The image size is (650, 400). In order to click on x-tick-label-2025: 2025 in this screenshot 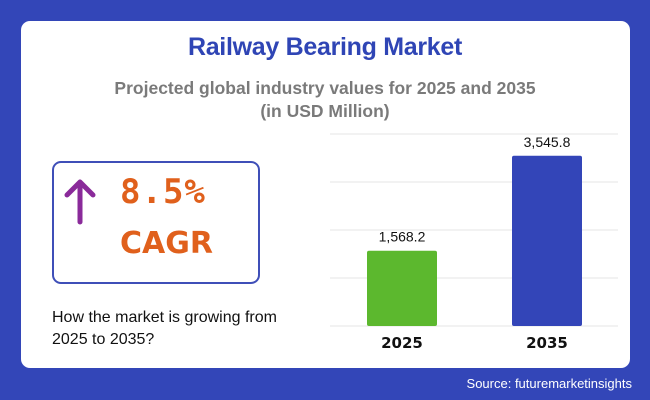, I will do `click(402, 343)`.